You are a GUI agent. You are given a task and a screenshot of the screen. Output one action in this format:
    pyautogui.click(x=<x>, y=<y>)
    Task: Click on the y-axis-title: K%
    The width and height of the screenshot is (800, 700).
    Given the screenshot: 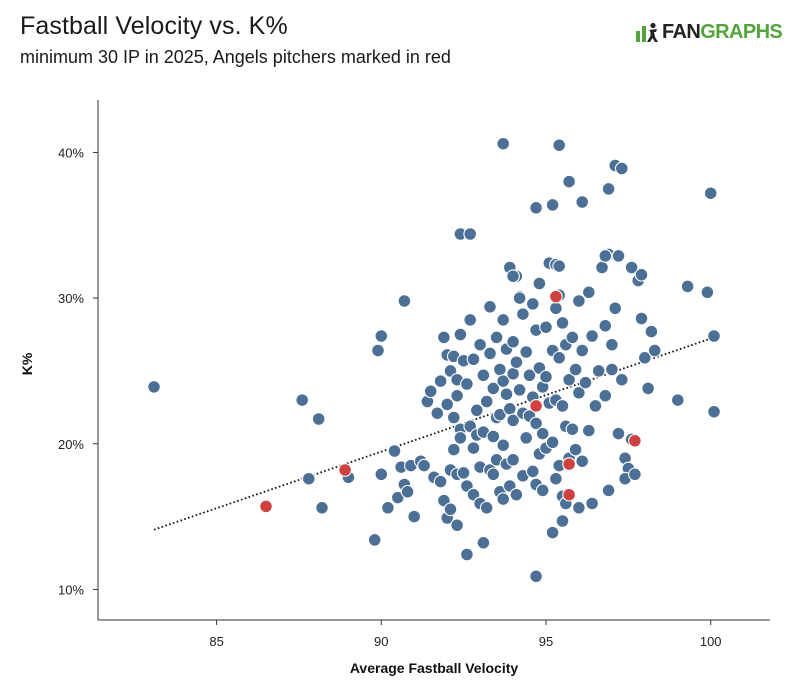 What is the action you would take?
    pyautogui.click(x=27, y=363)
    